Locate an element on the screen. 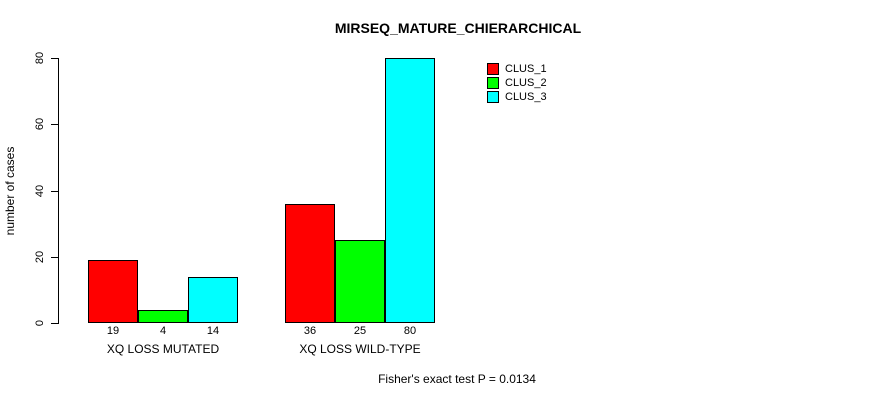 The image size is (890, 400). legend-item: CLUS_1 is located at coordinates (517, 69).